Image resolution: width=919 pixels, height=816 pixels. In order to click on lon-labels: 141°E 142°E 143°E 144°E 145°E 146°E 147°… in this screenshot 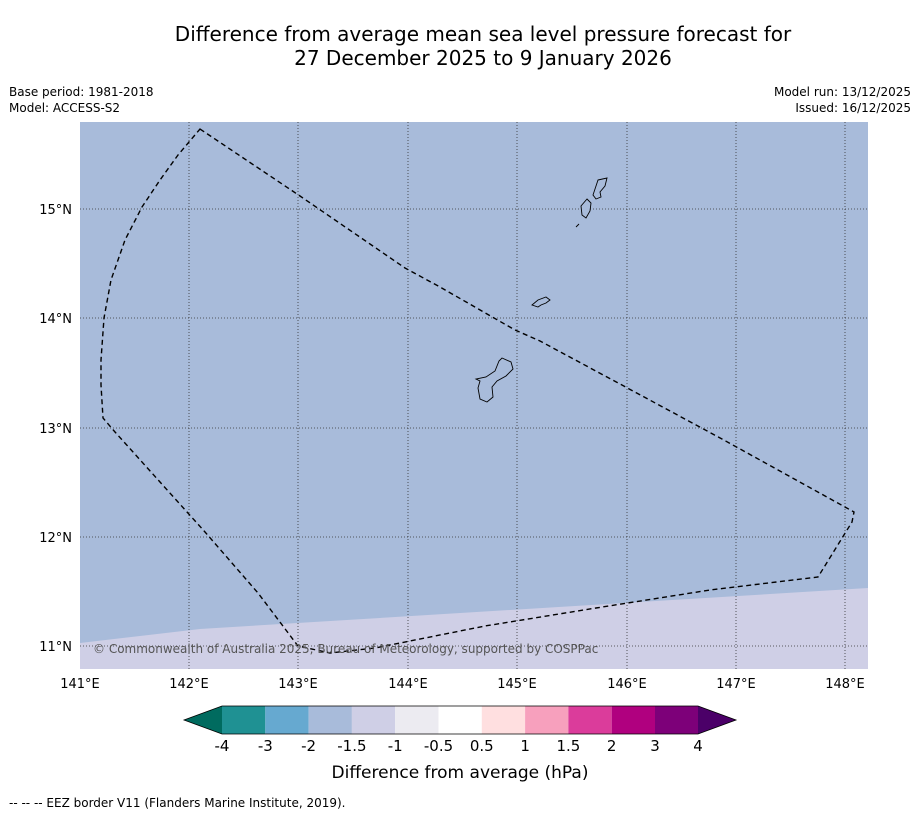, I will do `click(462, 684)`.